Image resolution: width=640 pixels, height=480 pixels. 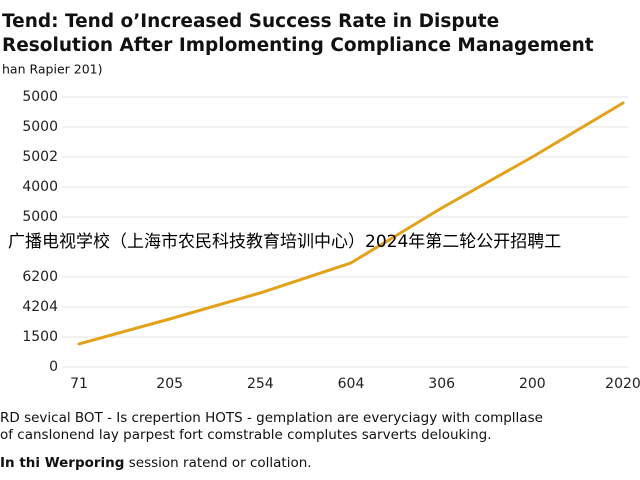 What do you see at coordinates (52, 69) in the screenshot?
I see `chart-subtitle: han Rapier 201)` at bounding box center [52, 69].